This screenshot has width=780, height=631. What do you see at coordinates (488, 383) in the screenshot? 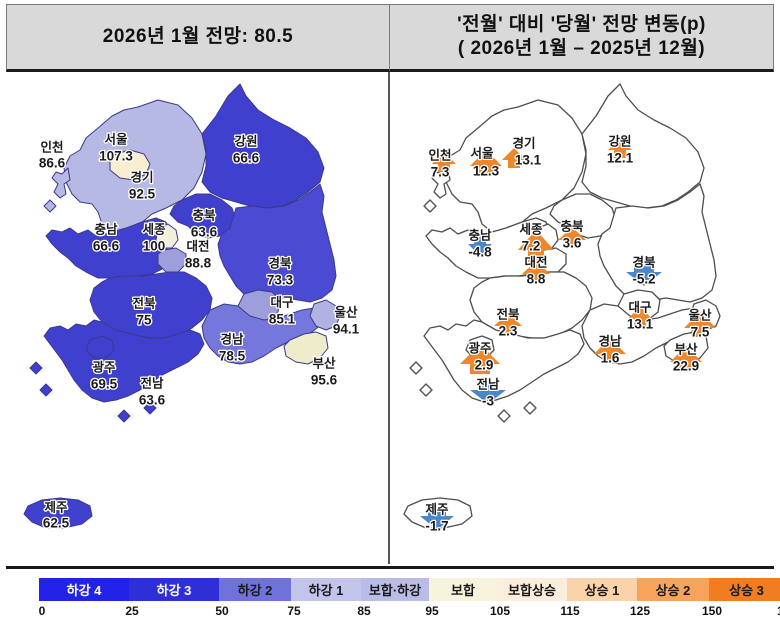
I see `change-label-jeonnam-name: 전남` at bounding box center [488, 383].